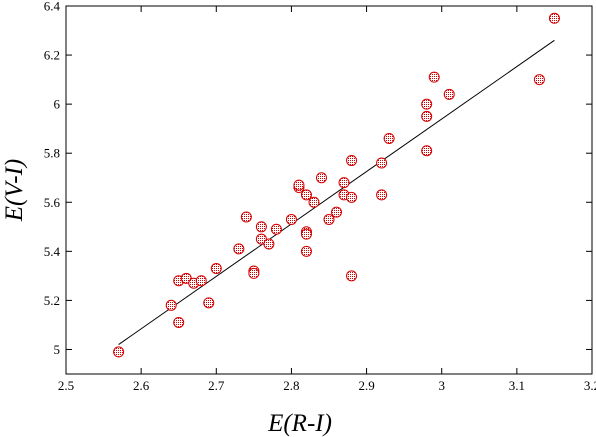 Image resolution: width=596 pixels, height=437 pixels. I want to click on x-axis-title: E(R-I), so click(299, 423).